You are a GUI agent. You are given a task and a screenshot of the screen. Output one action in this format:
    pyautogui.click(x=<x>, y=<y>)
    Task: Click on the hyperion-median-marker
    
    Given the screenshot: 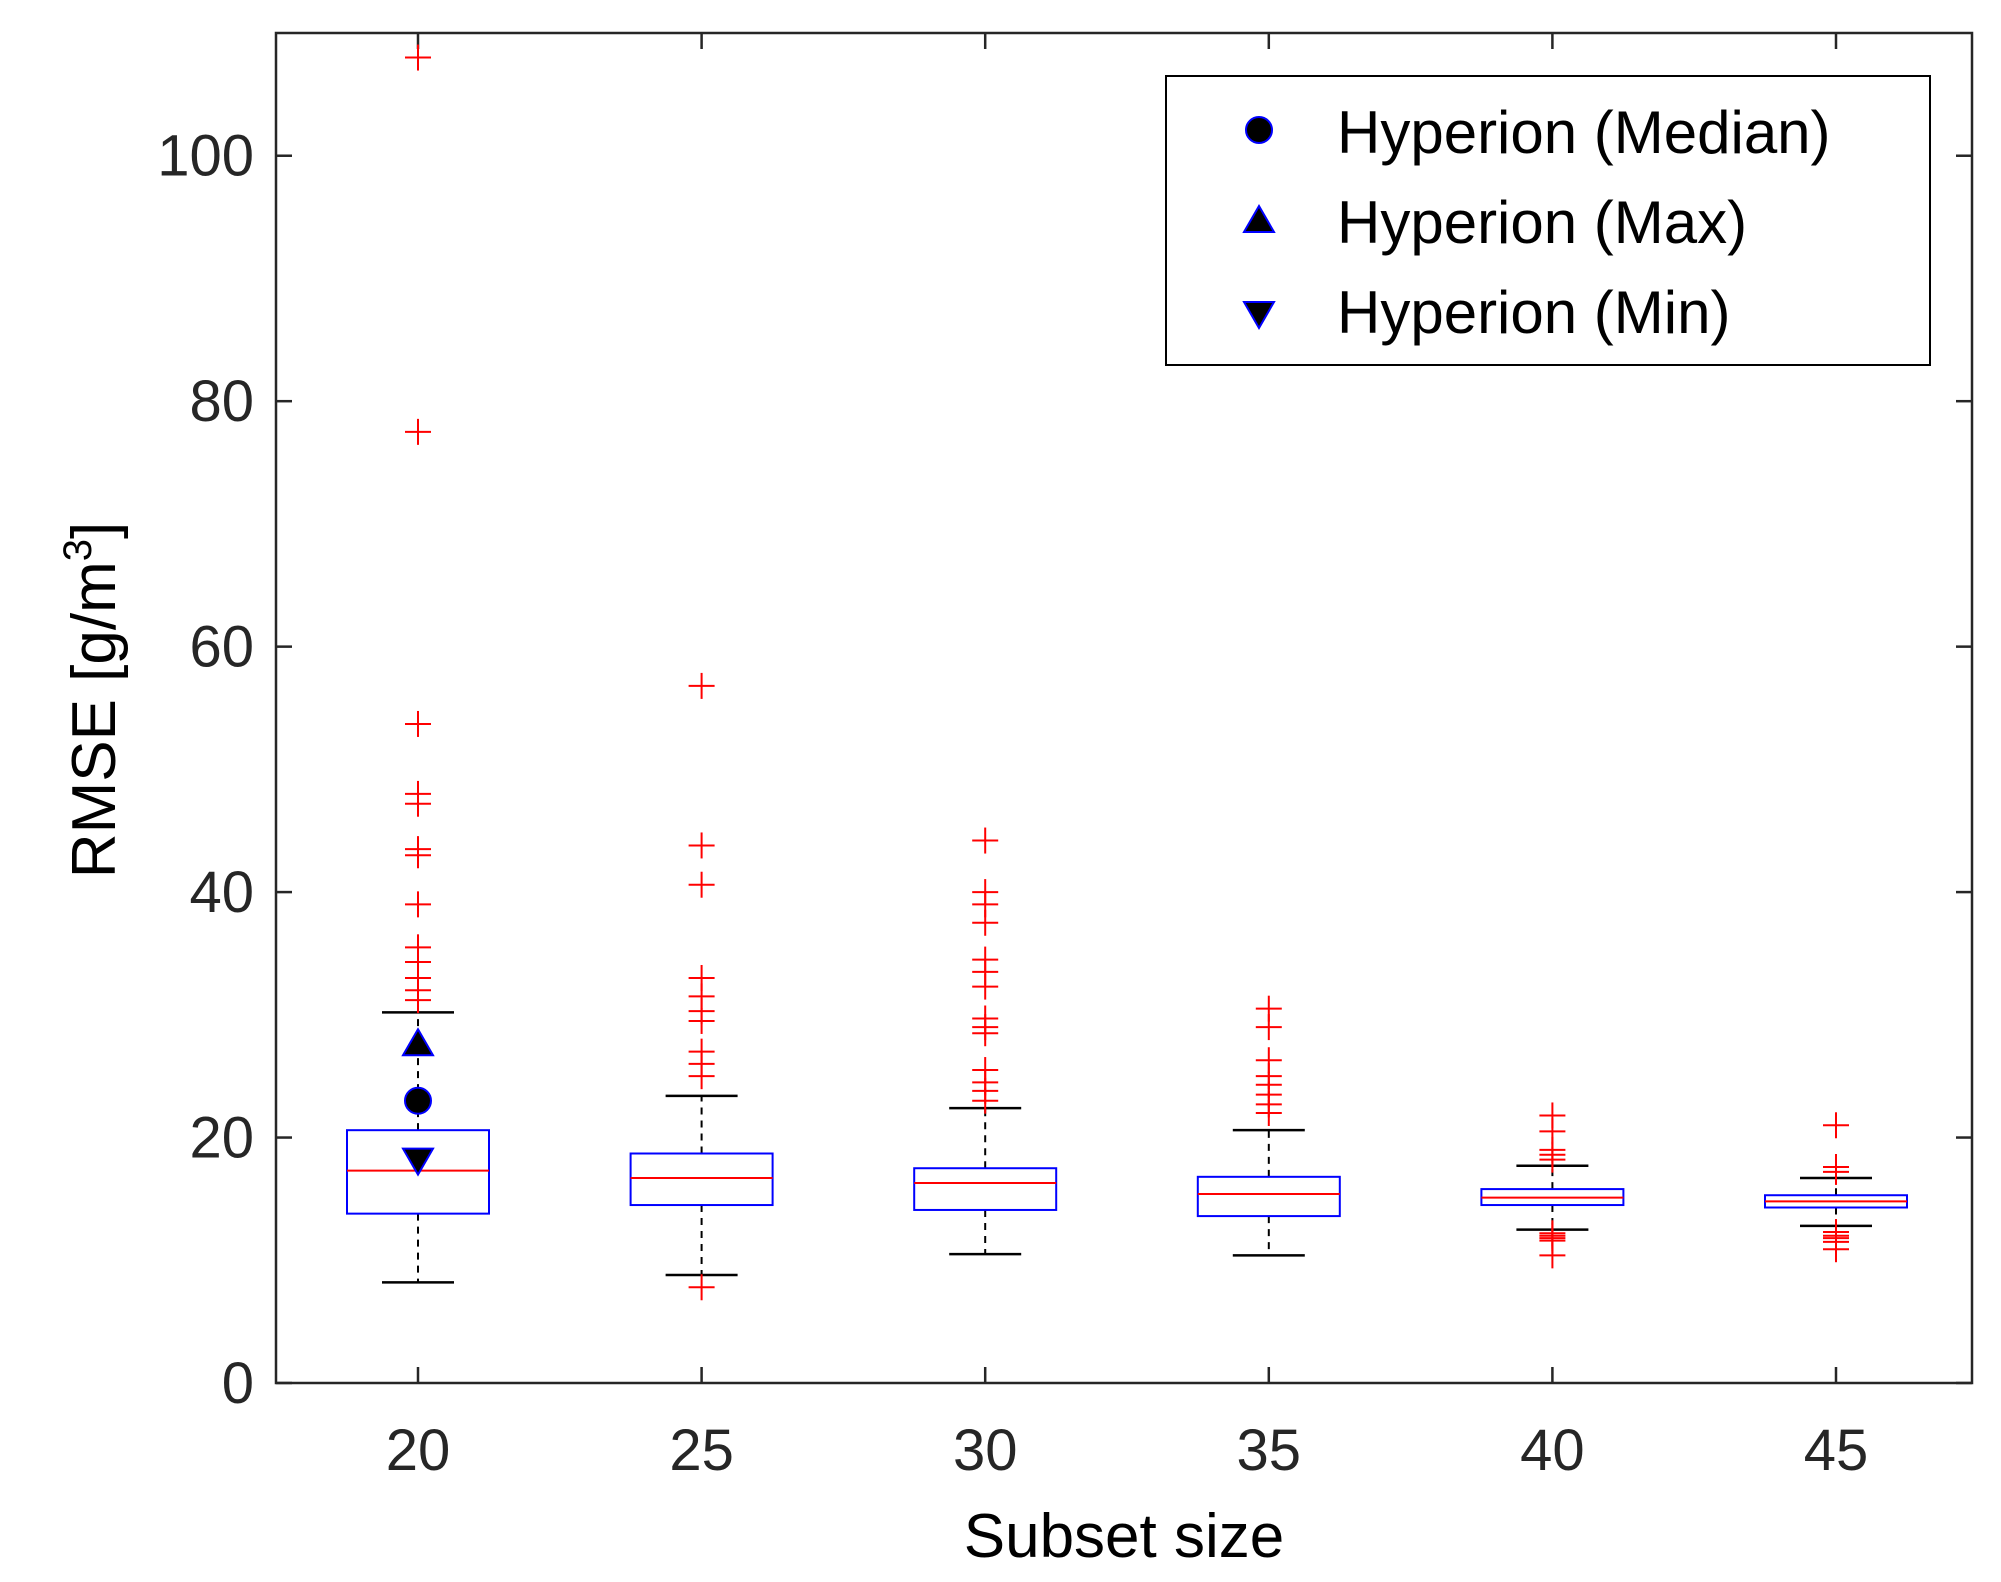 What is the action you would take?
    pyautogui.click(x=418, y=1100)
    